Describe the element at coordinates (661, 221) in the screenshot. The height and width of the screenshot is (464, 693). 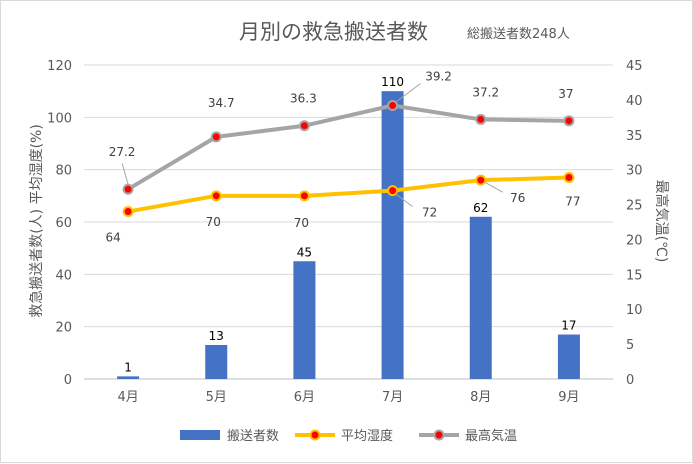
I see `y-axis-title-right: 最高気温(℃)` at that location.